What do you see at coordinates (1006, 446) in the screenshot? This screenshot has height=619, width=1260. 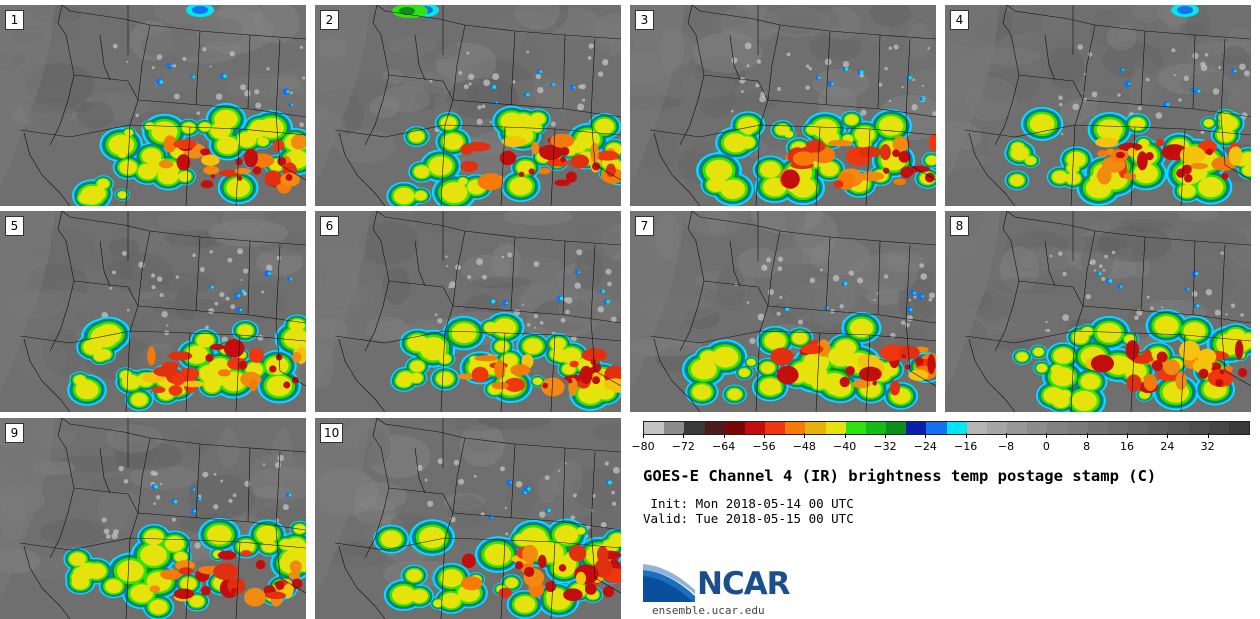 I see `colorbar-tick-label: −8` at bounding box center [1006, 446].